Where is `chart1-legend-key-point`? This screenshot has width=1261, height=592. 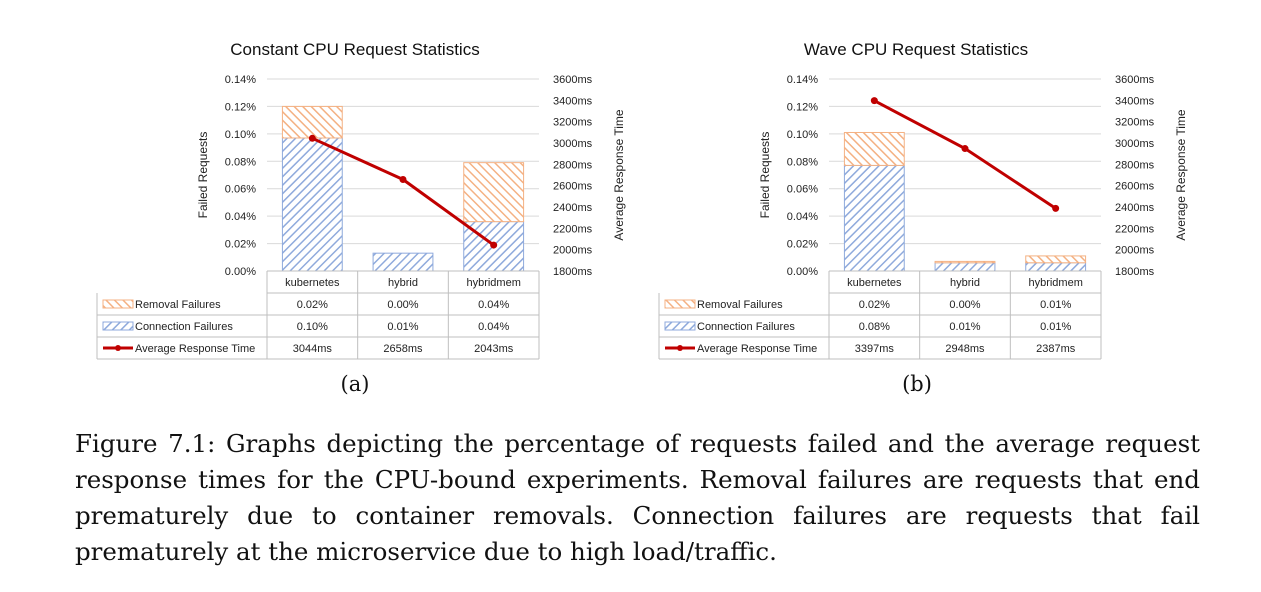
chart1-legend-key-point is located at coordinates (680, 348).